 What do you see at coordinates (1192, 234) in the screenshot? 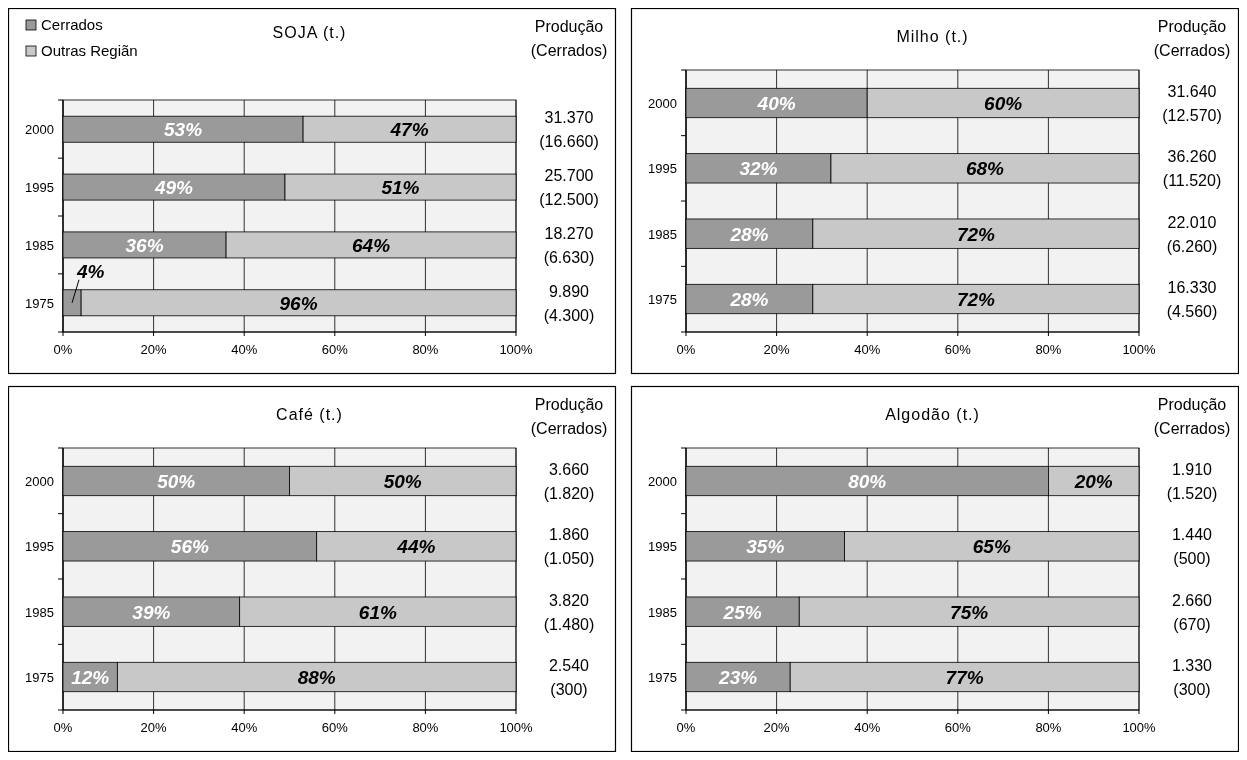
I see `text: 22.010 (6.260)` at bounding box center [1192, 234].